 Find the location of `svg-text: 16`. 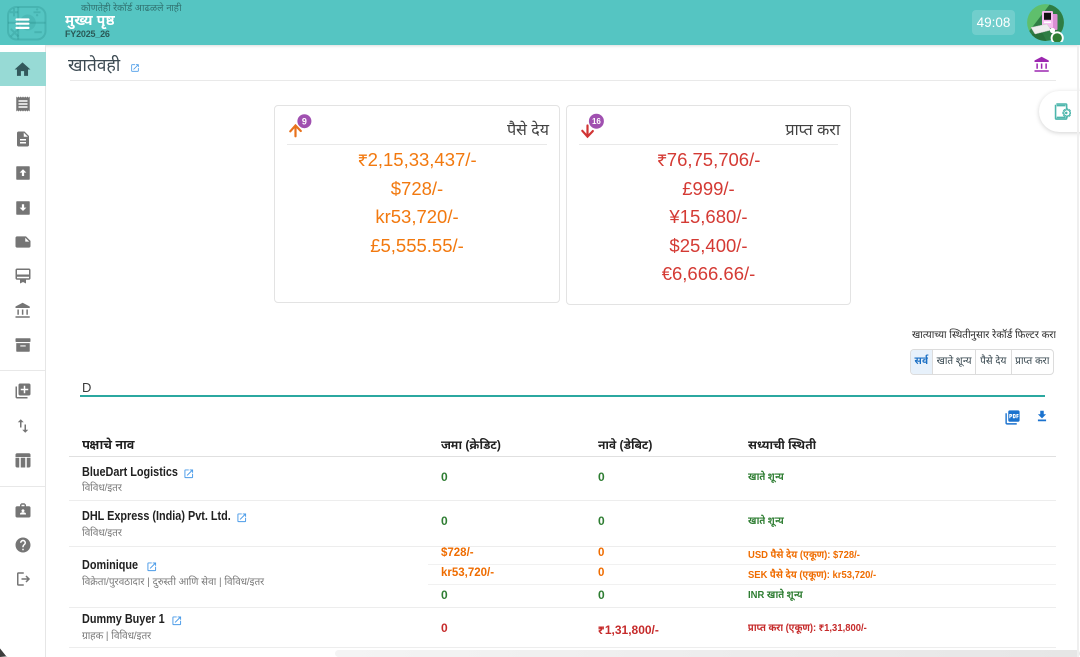

svg-text: 16 is located at coordinates (596, 121).